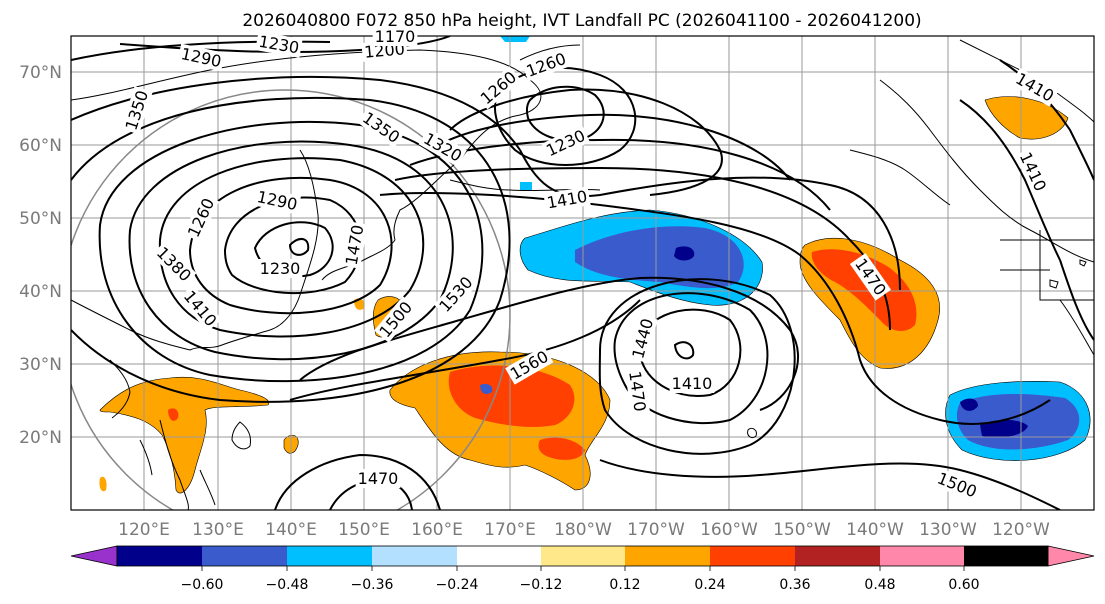 The width and height of the screenshot is (1105, 604). I want to click on colorbar-tick-label: −0.36, so click(372, 585).